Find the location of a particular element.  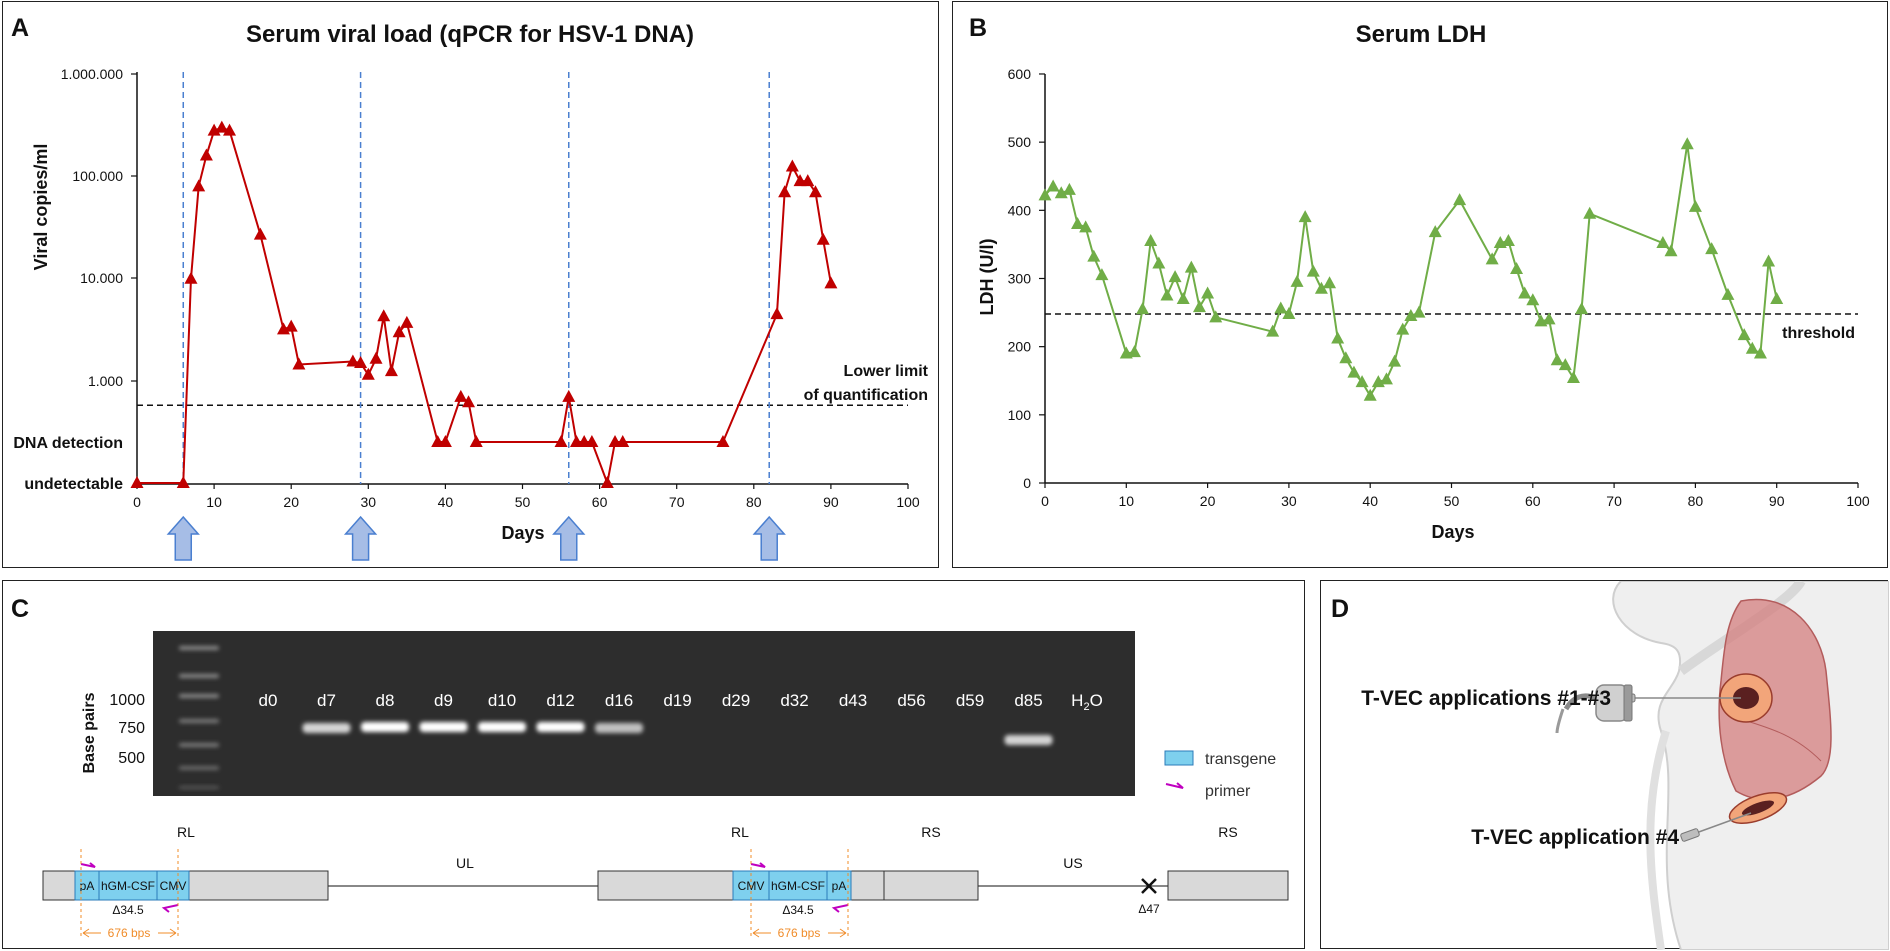

x-tick-label: 40 is located at coordinates (446, 502).